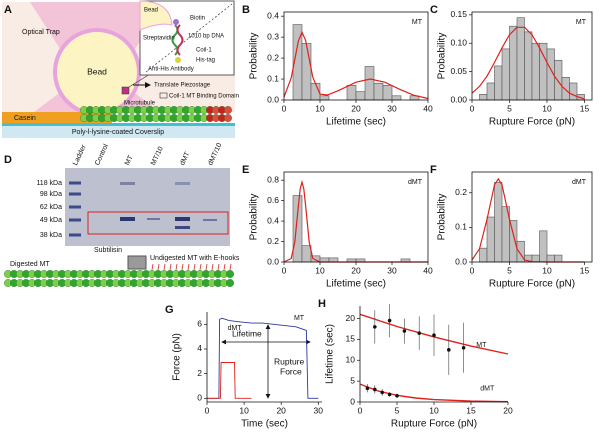 The width and height of the screenshot is (603, 442). What do you see at coordinates (433, 170) in the screenshot?
I see `panel-label: F` at bounding box center [433, 170].